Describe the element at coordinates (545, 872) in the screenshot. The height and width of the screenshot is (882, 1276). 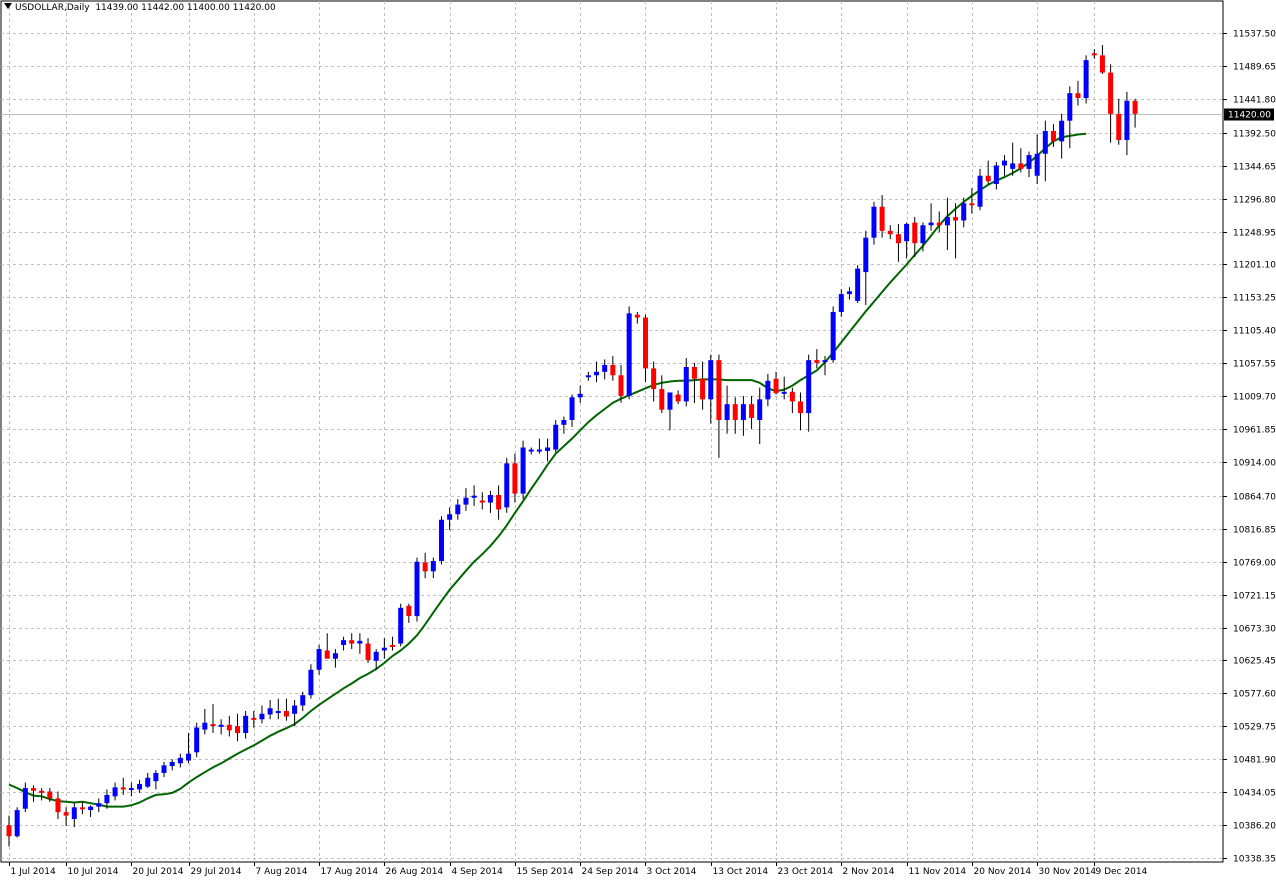
I see `x-tick-label: 15 Sep 2014` at that location.